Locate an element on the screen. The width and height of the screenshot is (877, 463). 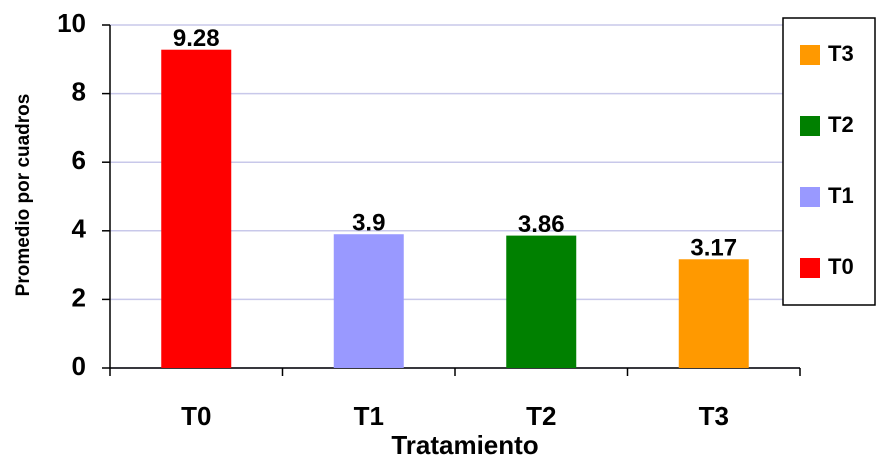
legend-box is located at coordinates (829, 161).